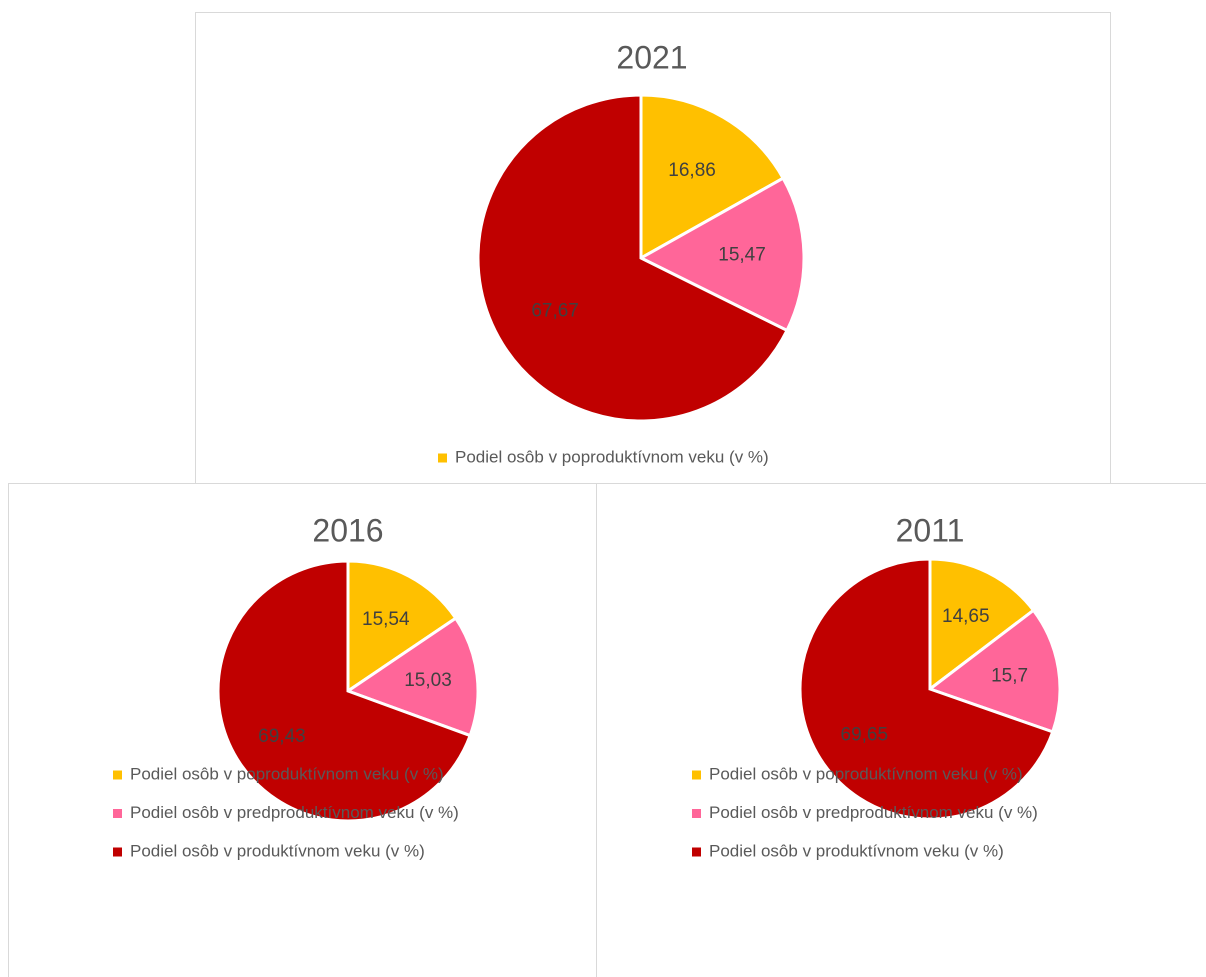 The width and height of the screenshot is (1206, 977). What do you see at coordinates (692, 170) in the screenshot?
I see `data-label: 16,86` at bounding box center [692, 170].